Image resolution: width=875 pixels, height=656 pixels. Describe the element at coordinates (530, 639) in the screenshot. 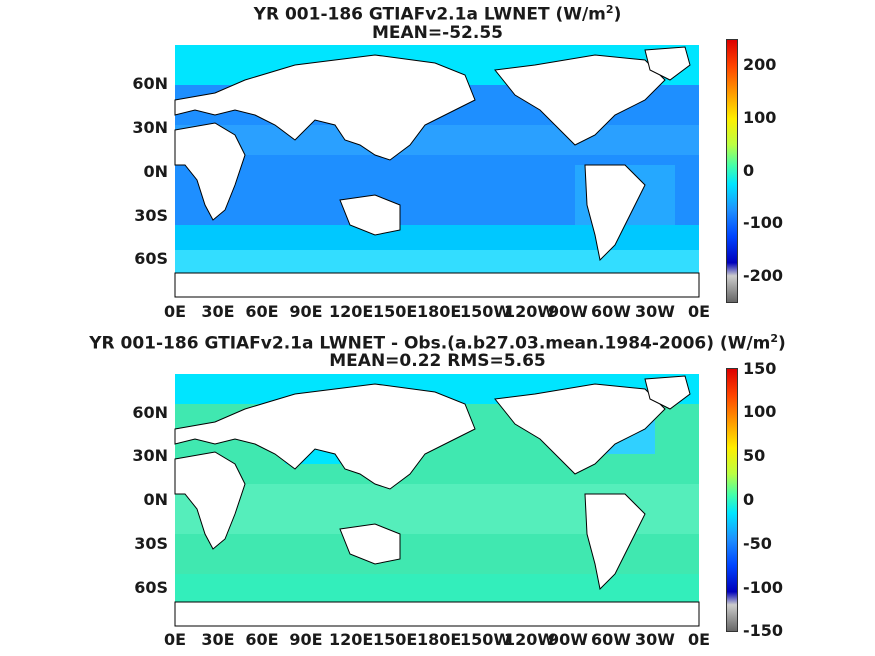

I see `panel2-lon-label: 120W` at that location.